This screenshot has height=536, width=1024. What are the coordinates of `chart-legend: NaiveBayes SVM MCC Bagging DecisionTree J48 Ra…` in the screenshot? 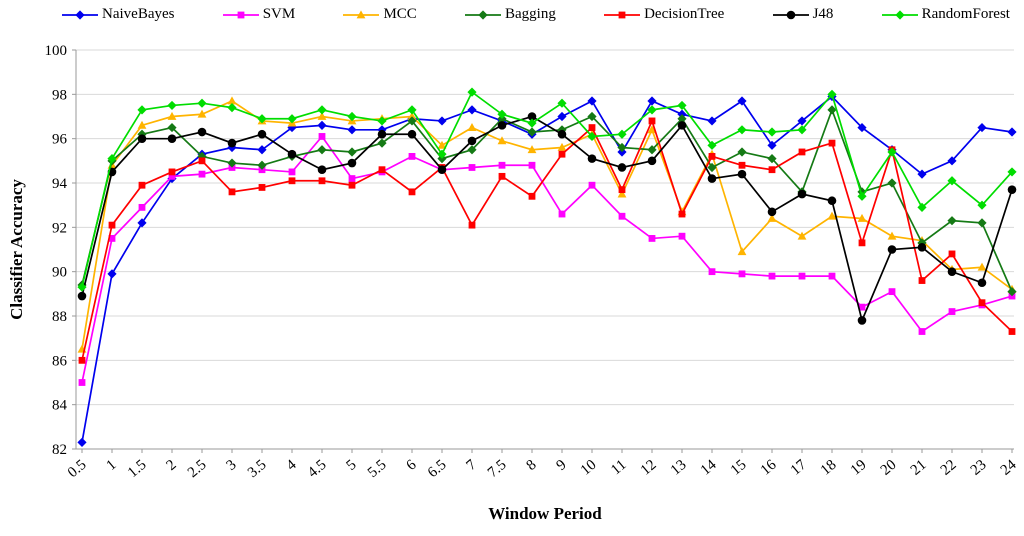 It's located at (536, 14).